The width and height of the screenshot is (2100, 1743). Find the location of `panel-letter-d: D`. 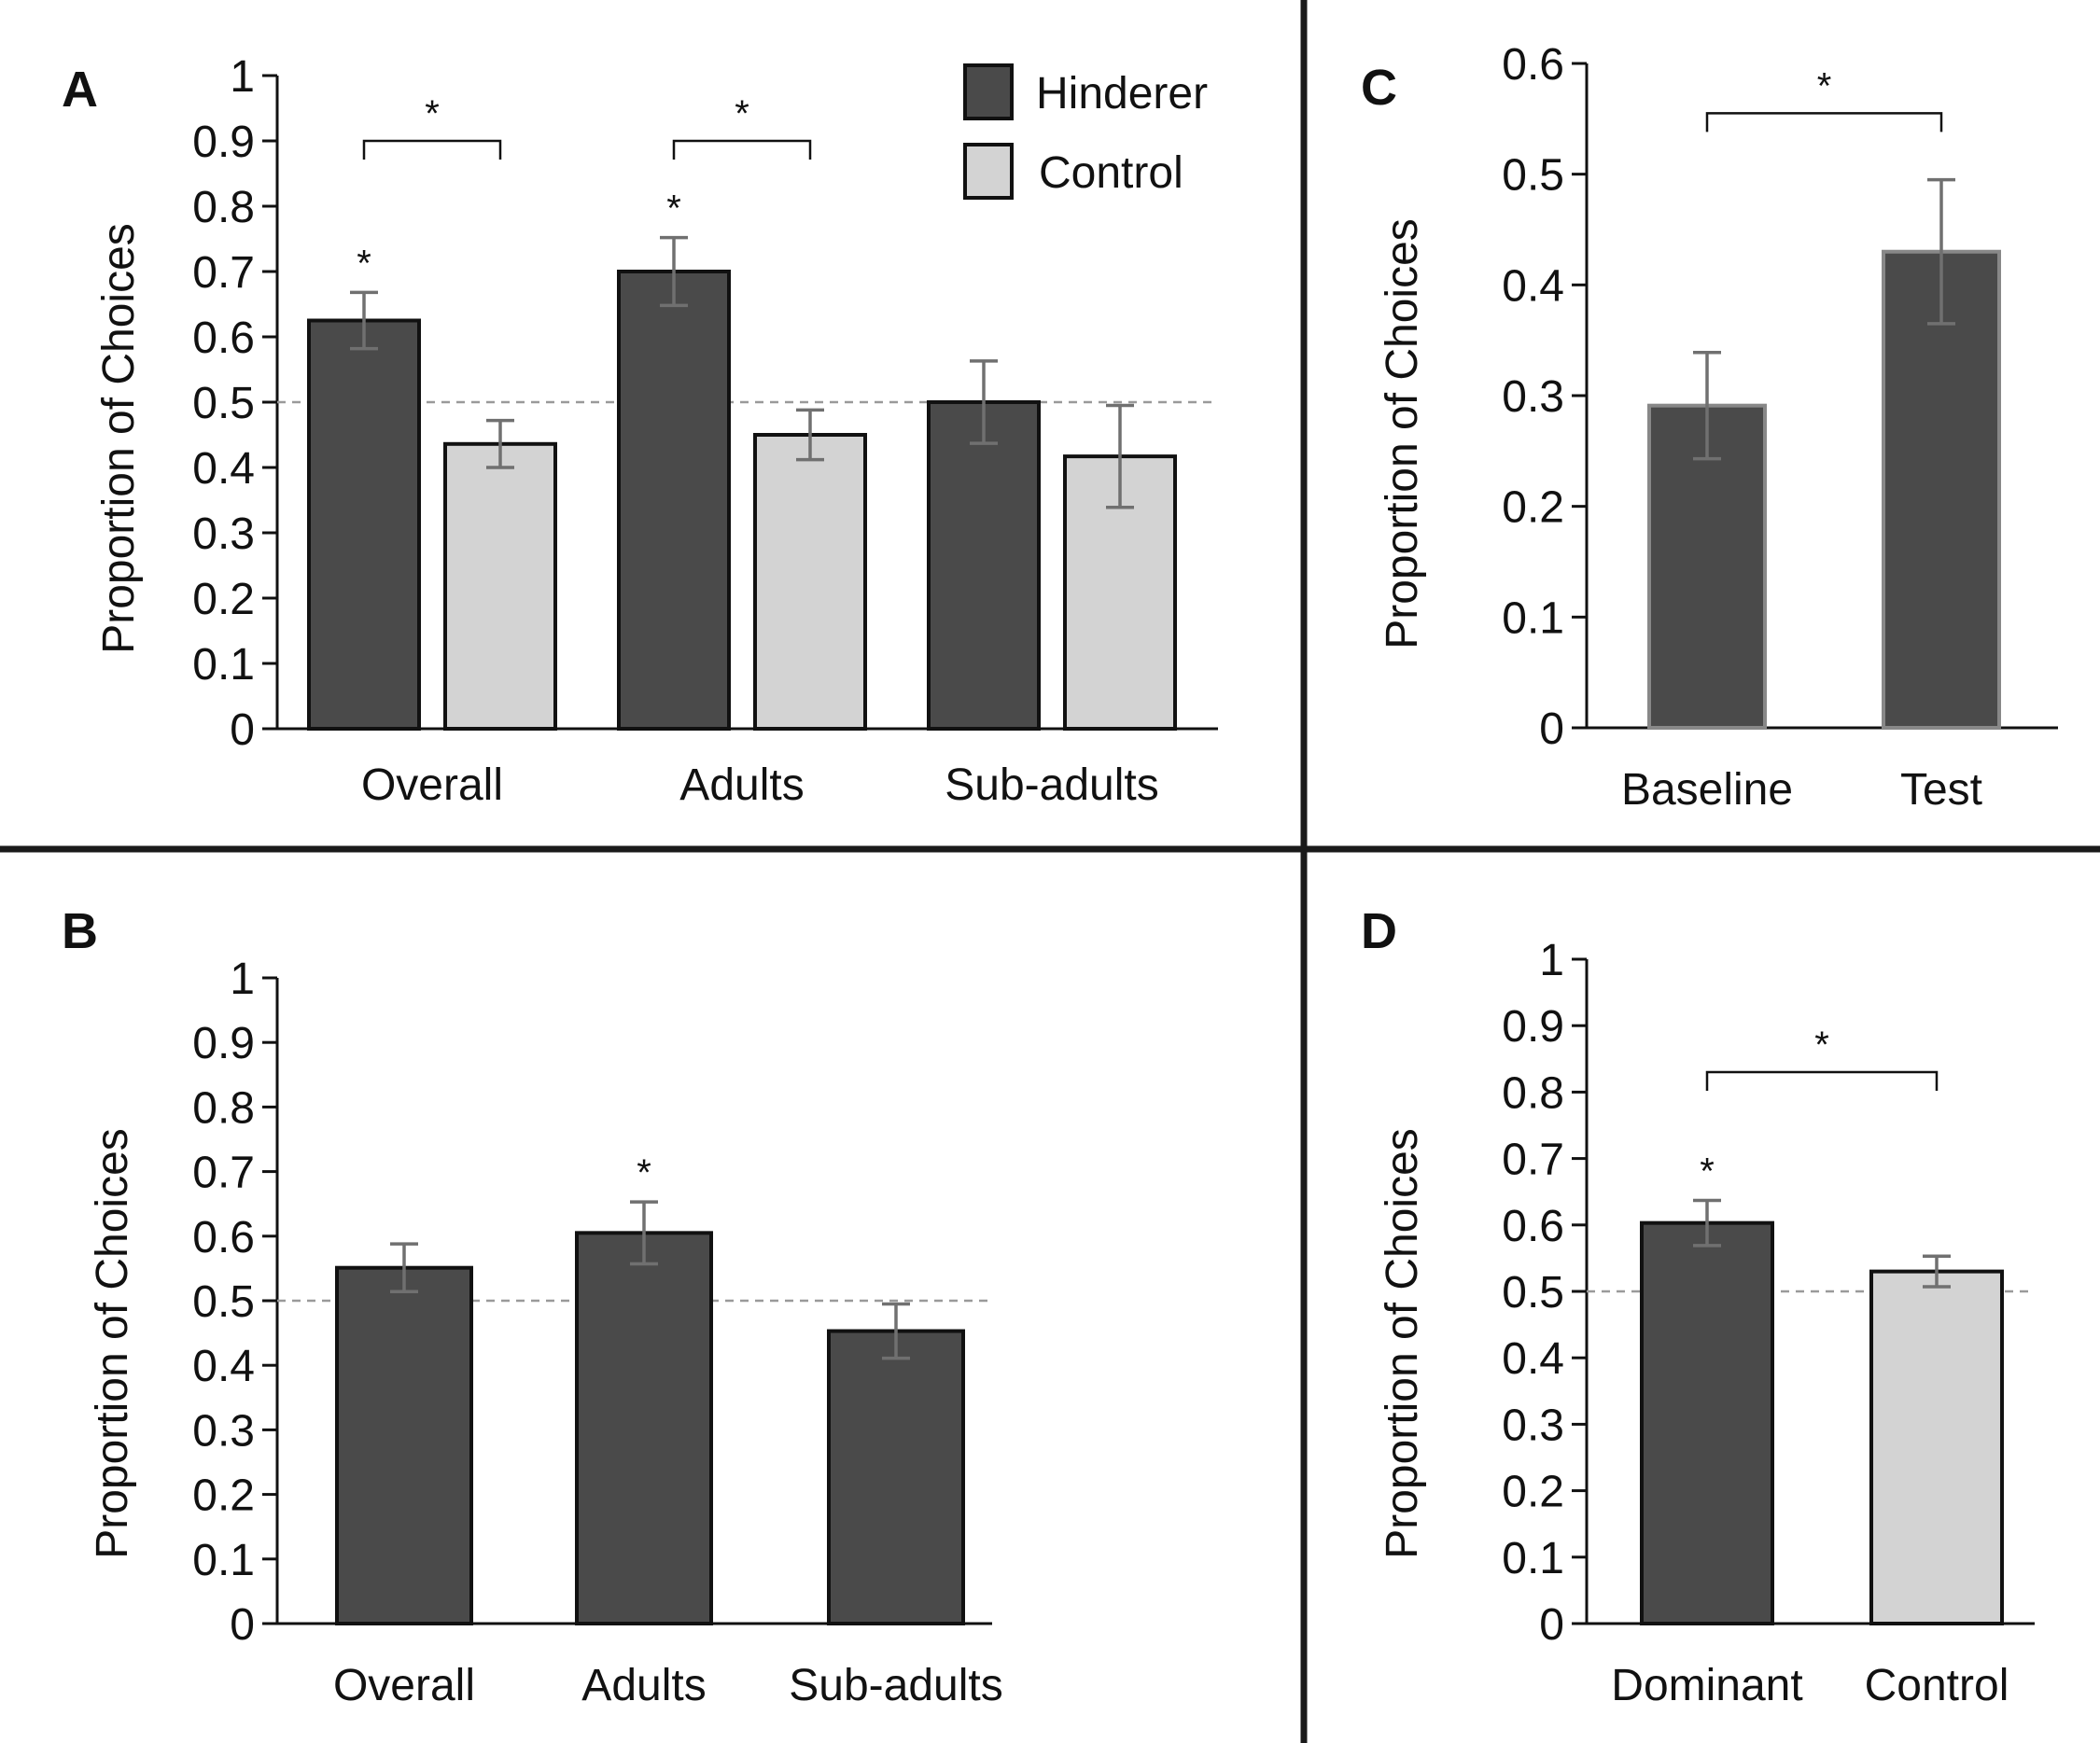

panel-letter-d: D is located at coordinates (1379, 931).